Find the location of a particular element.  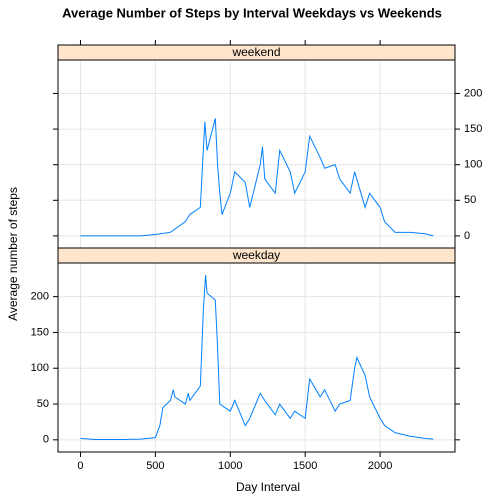

x-tick-label: 0 is located at coordinates (80, 466).